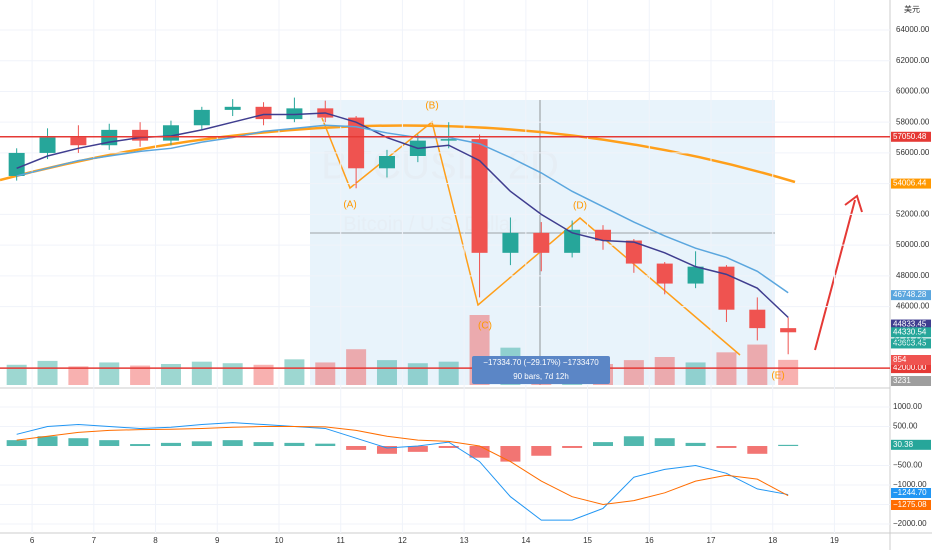  Describe the element at coordinates (217, 540) in the screenshot. I see `x-tick-label: 9` at that location.